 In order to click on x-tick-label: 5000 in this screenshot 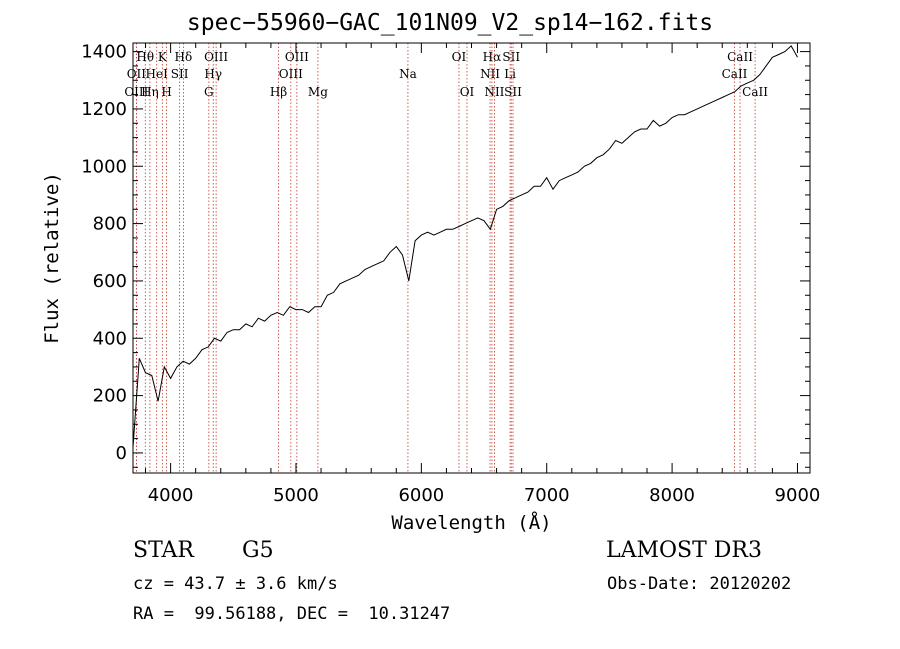, I will do `click(296, 495)`.